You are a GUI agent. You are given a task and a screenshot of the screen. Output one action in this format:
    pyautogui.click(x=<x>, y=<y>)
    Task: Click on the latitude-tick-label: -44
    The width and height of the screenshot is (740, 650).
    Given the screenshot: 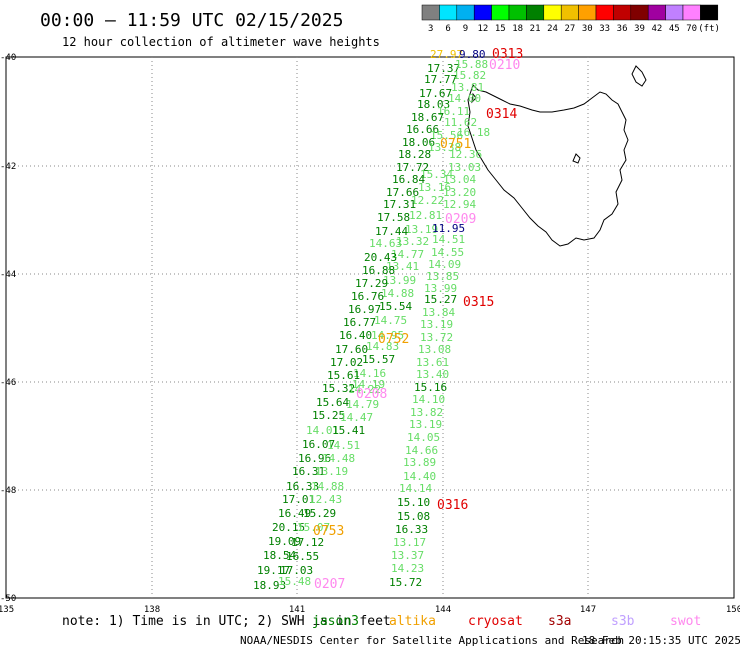 What is the action you would take?
    pyautogui.click(x=8, y=275)
    